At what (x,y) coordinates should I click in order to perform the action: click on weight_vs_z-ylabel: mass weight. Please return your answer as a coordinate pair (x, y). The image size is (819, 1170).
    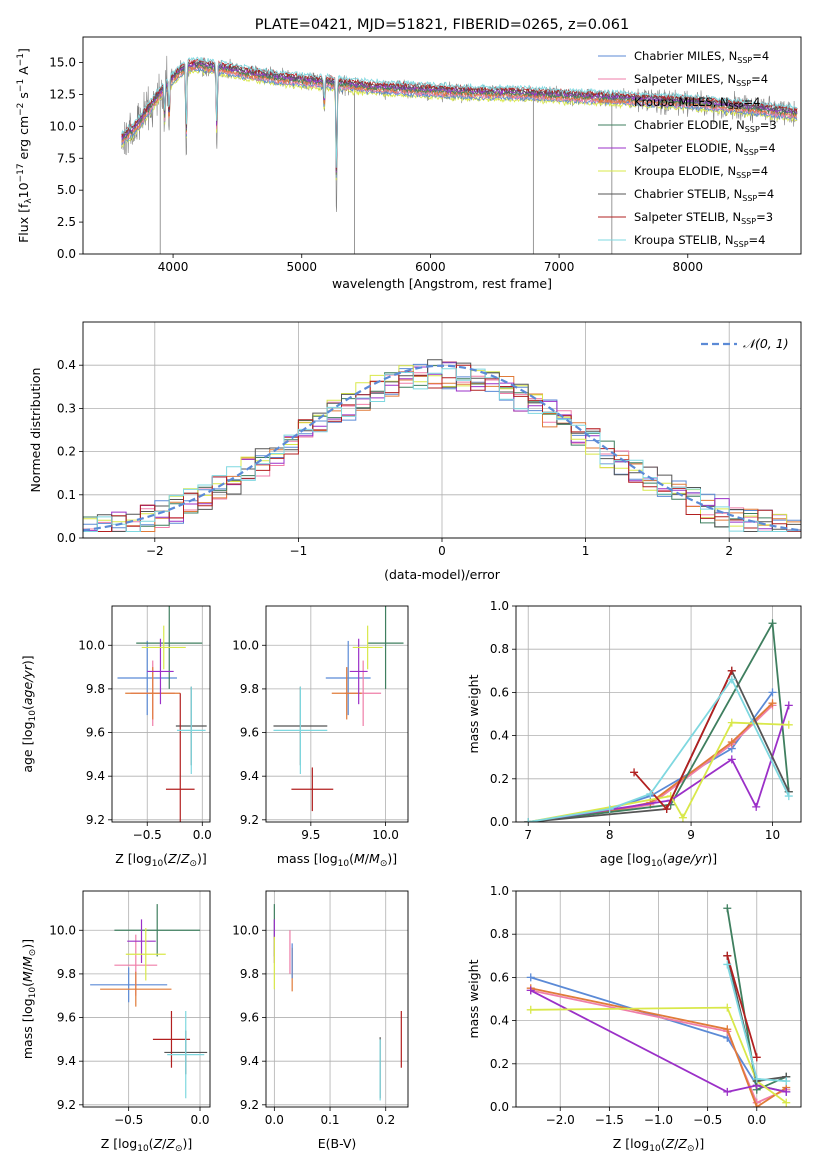
    Looking at the image, I should click on (473, 998).